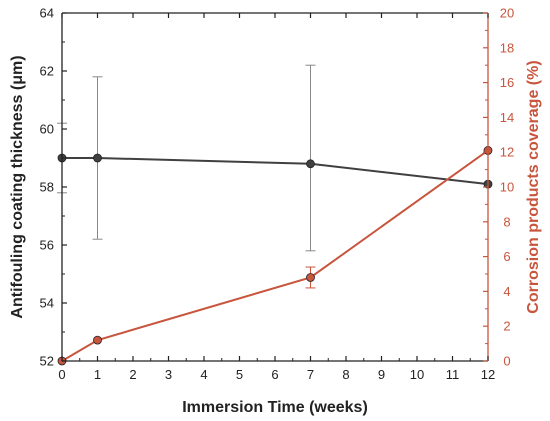 This screenshot has width=550, height=421. Describe the element at coordinates (47, 303) in the screenshot. I see `left-y-tick-label: 54` at that location.